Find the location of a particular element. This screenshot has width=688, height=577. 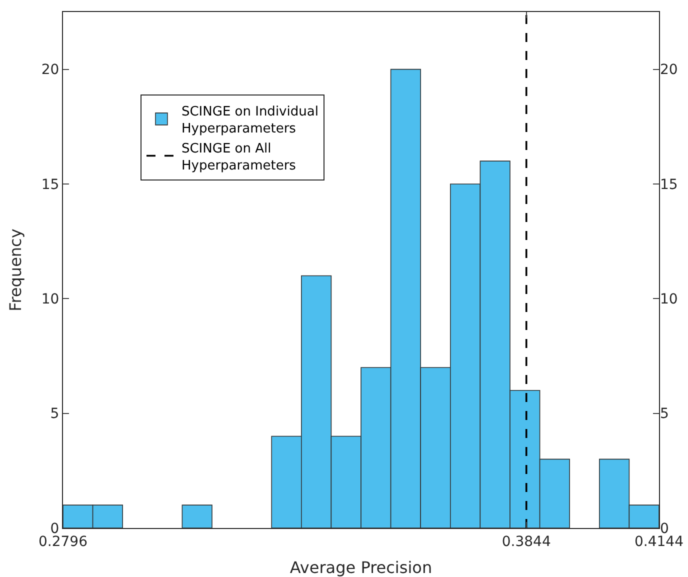

y2-tick-label: 15 is located at coordinates (669, 184).